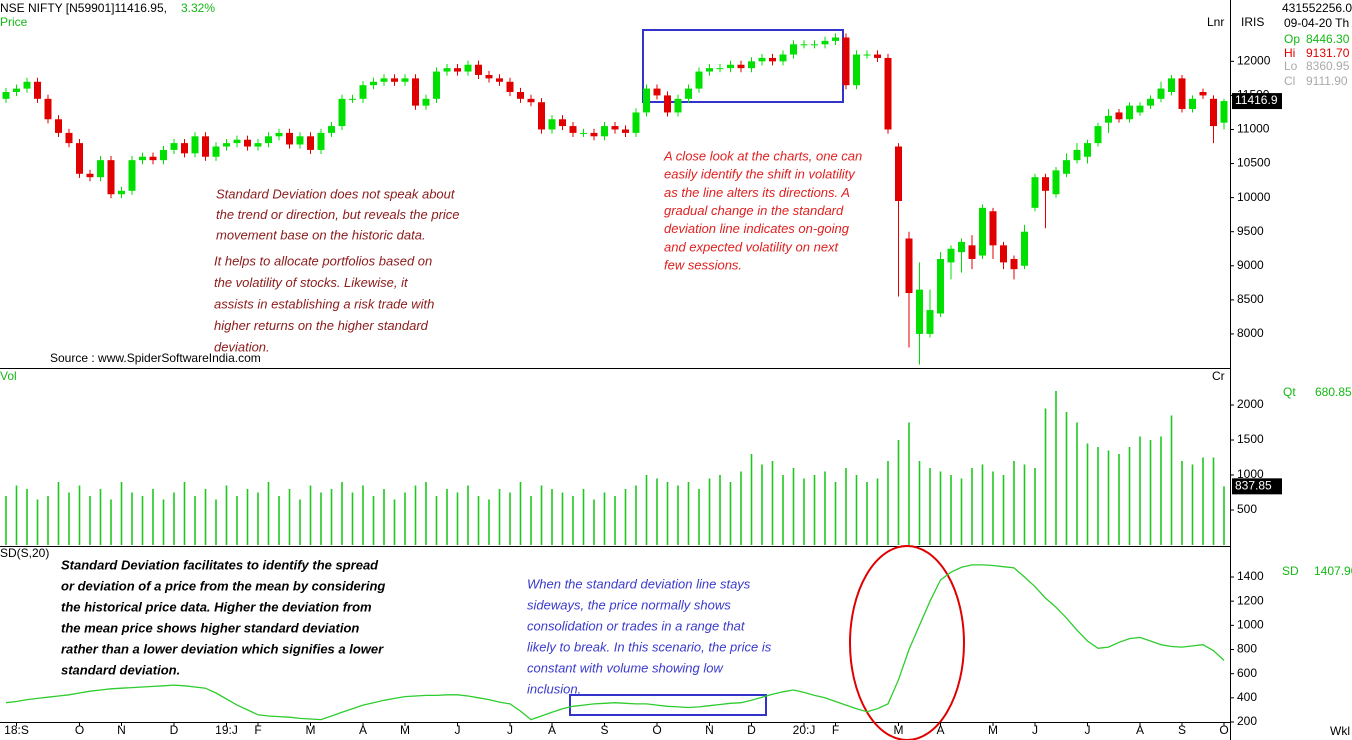 The height and width of the screenshot is (740, 1352). What do you see at coordinates (1290, 571) in the screenshot?
I see `readout-label: SD` at bounding box center [1290, 571].